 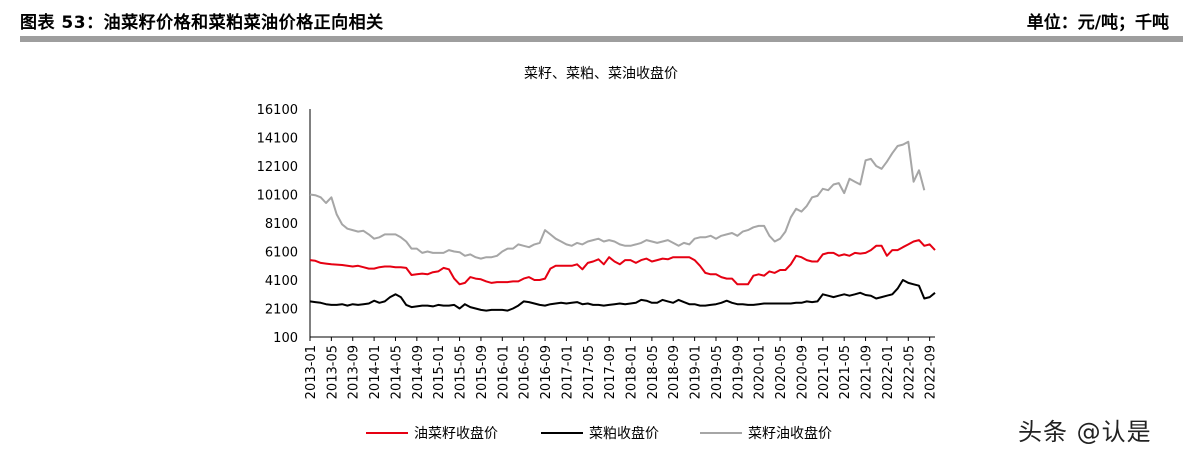 I want to click on x-tick-label: 2015-09, so click(x=482, y=372).